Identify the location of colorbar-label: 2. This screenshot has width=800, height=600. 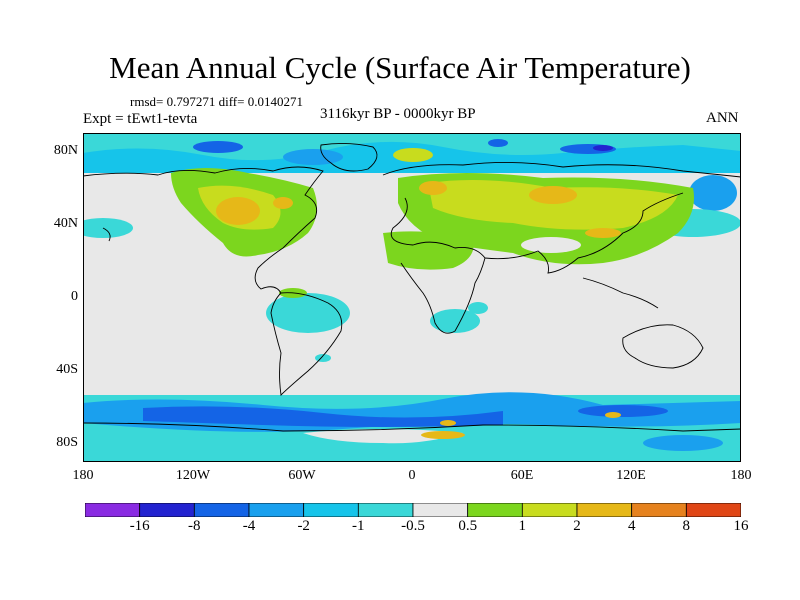
(577, 526).